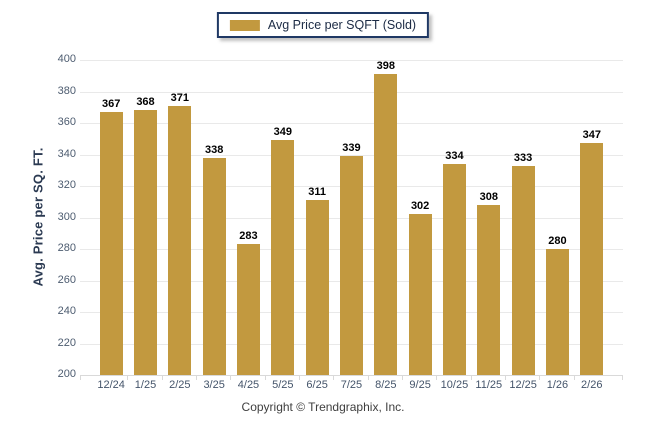  I want to click on bar-group: 398, so click(386, 220).